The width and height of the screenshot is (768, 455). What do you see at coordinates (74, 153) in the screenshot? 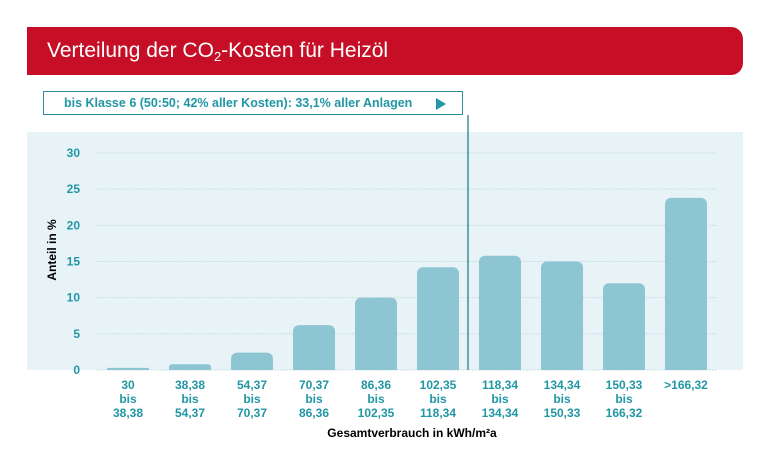
I see `y-tick-label: 30` at bounding box center [74, 153].